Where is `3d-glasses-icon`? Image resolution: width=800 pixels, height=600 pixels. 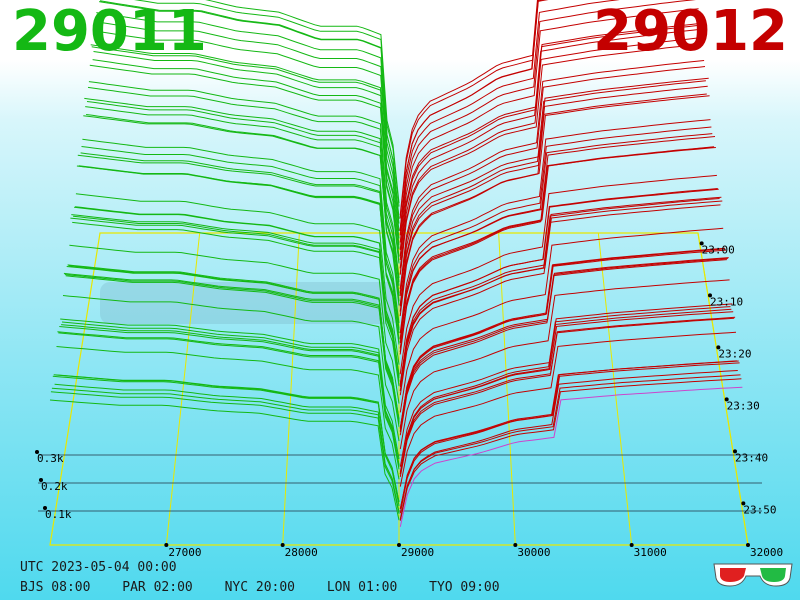
3d-glasses-icon is located at coordinates (753, 574).